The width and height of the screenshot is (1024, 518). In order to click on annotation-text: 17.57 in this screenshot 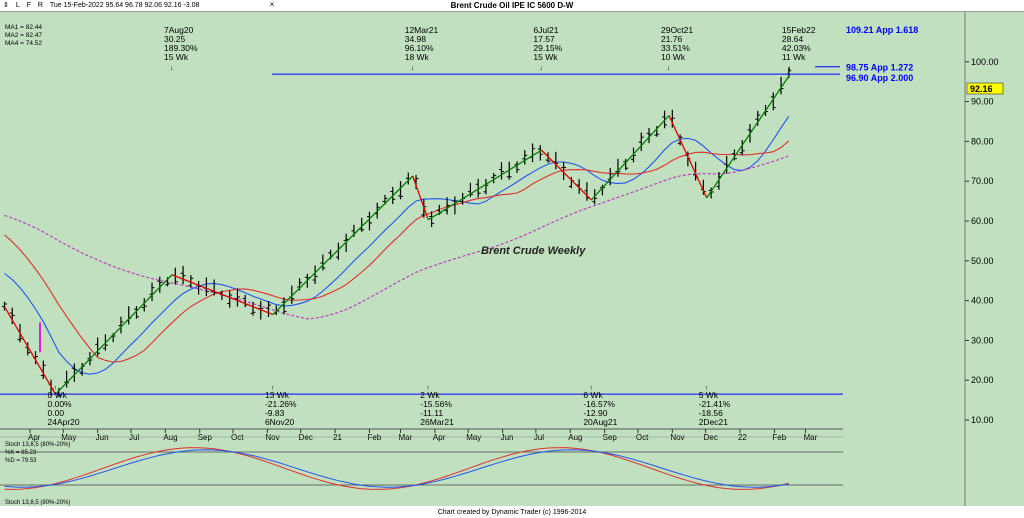, I will do `click(544, 39)`.